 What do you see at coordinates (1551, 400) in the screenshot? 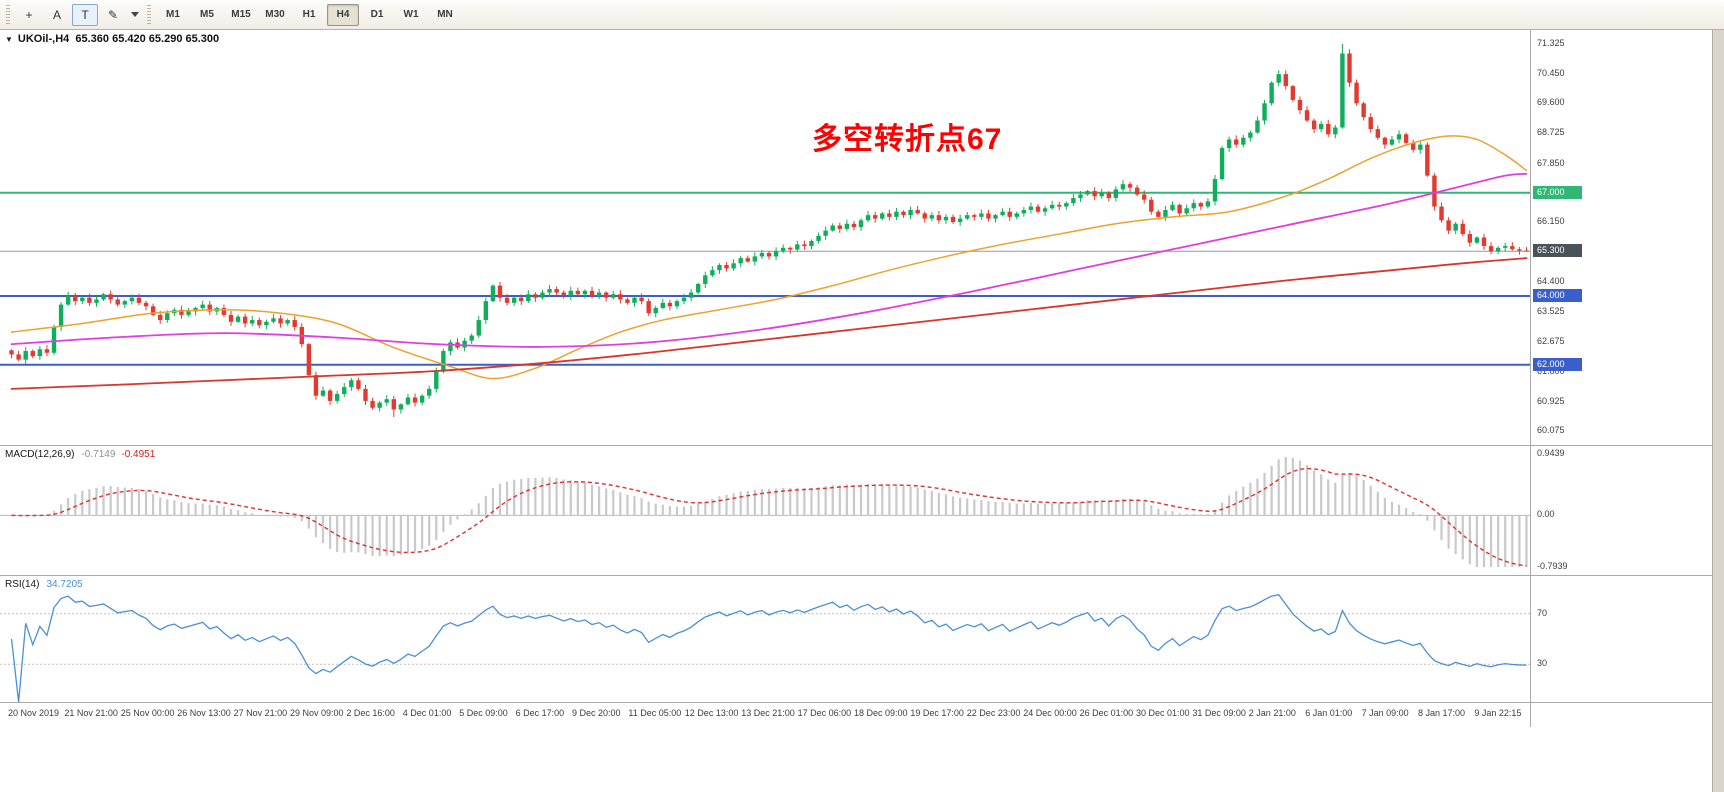
I see `price-axis-label: 60.925` at bounding box center [1551, 400].